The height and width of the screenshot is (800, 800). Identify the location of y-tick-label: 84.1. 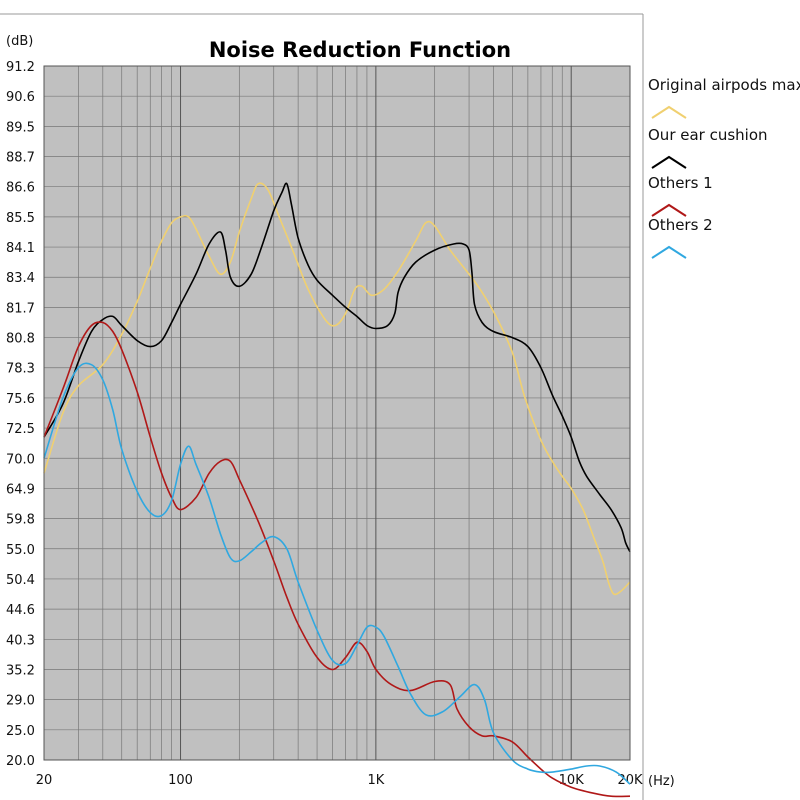
(20, 248).